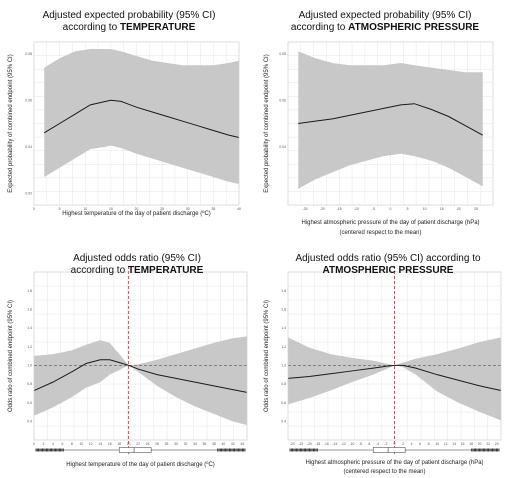 The width and height of the screenshot is (512, 478). Describe the element at coordinates (135, 450) in the screenshot. I see `panel3-boxplot-box` at that location.